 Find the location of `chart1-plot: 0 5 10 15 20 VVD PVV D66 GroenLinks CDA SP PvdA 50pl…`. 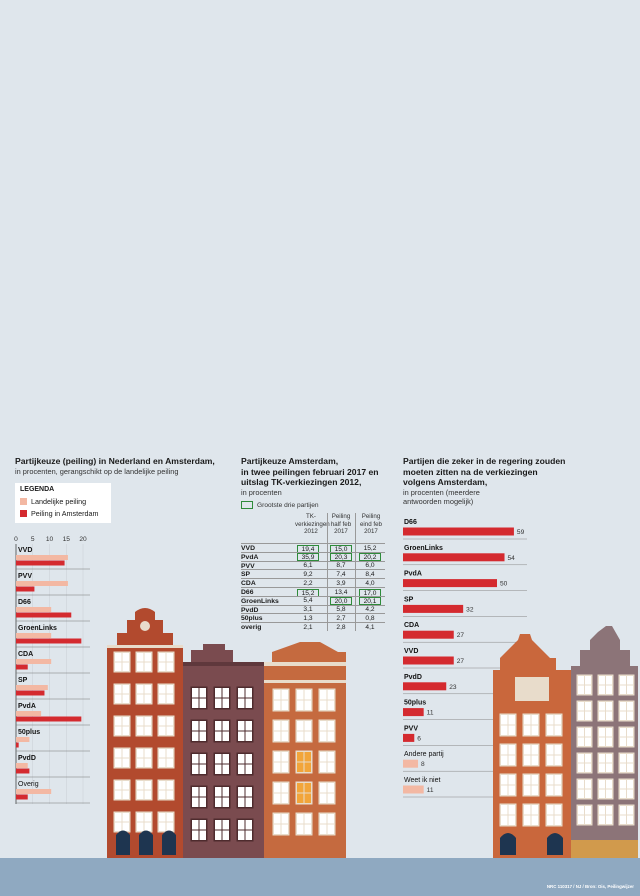

chart1-plot: 0 5 10 15 20 VVD PVV D66 GroenLinks CDA SP PvdA 50pl… is located at coordinates (52, 670).